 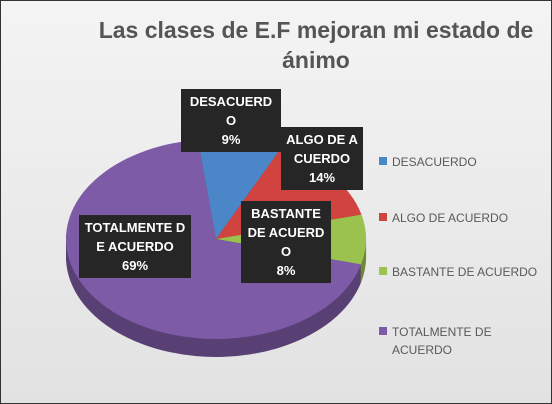 What do you see at coordinates (322, 177) in the screenshot?
I see `data-label-value: 14%` at bounding box center [322, 177].